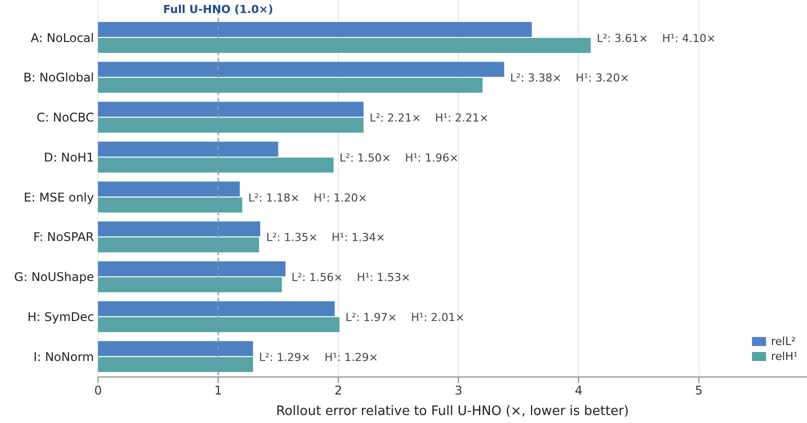 The height and width of the screenshot is (423, 807). I want to click on annotation: L²: 1.35× H¹: 1.34×, so click(326, 237).